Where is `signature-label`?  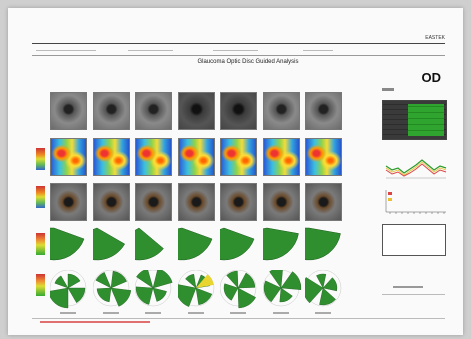
signature-label is located at coordinates (408, 287).